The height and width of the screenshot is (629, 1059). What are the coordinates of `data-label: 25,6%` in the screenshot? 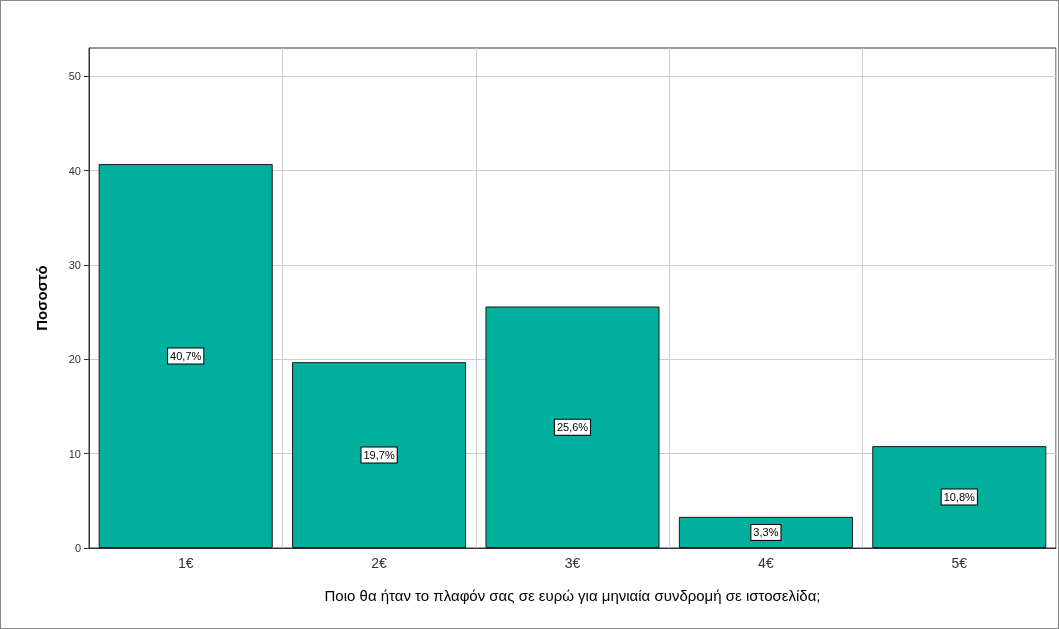 It's located at (572, 427).